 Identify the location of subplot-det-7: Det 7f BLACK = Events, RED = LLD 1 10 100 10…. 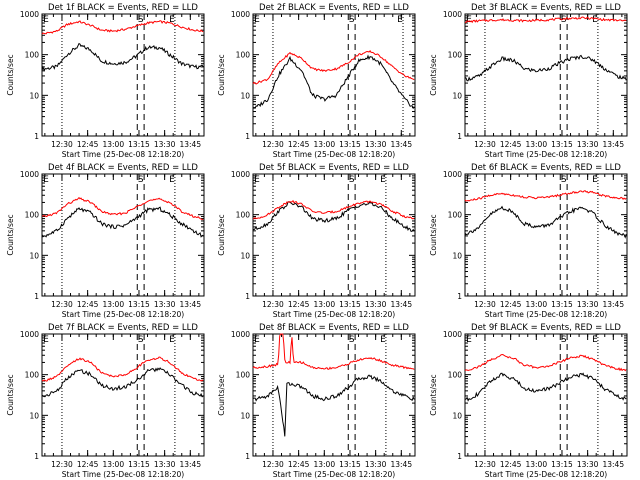
(105, 401).